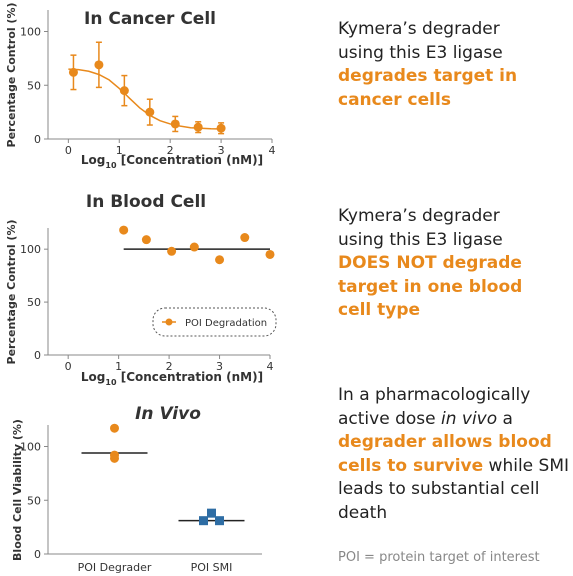  I want to click on note-line: In a pharmacologically, so click(453, 396).